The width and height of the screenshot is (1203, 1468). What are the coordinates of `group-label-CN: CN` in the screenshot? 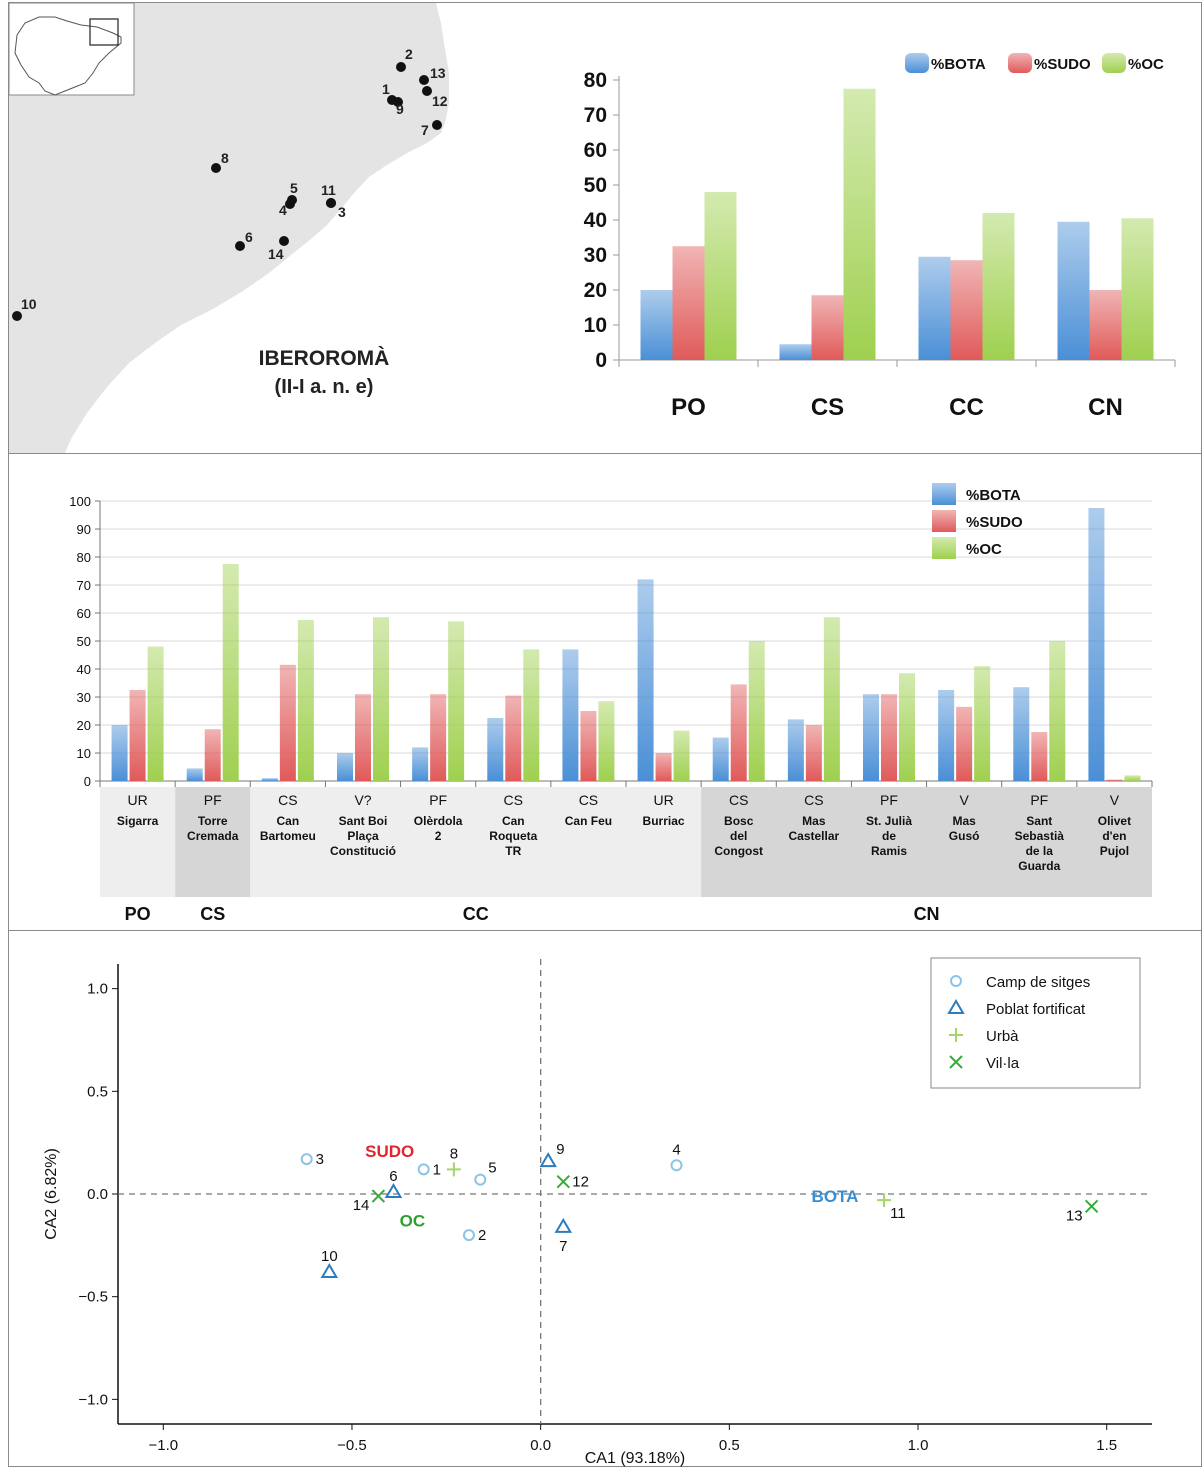 It's located at (927, 914).